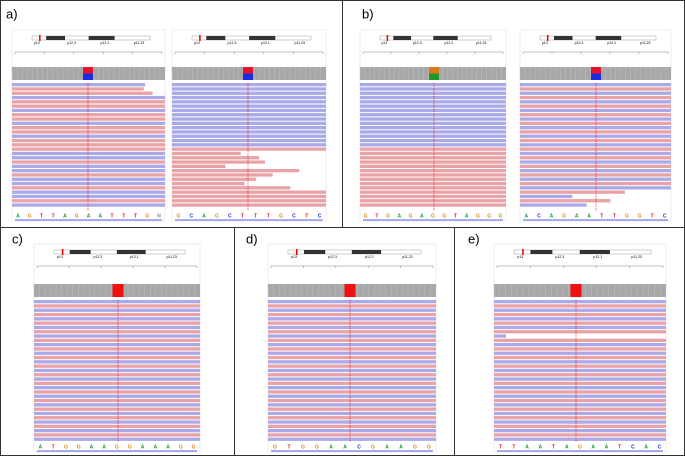 The height and width of the screenshot is (456, 685). I want to click on cytoband-label: p12.3, so click(71, 43).